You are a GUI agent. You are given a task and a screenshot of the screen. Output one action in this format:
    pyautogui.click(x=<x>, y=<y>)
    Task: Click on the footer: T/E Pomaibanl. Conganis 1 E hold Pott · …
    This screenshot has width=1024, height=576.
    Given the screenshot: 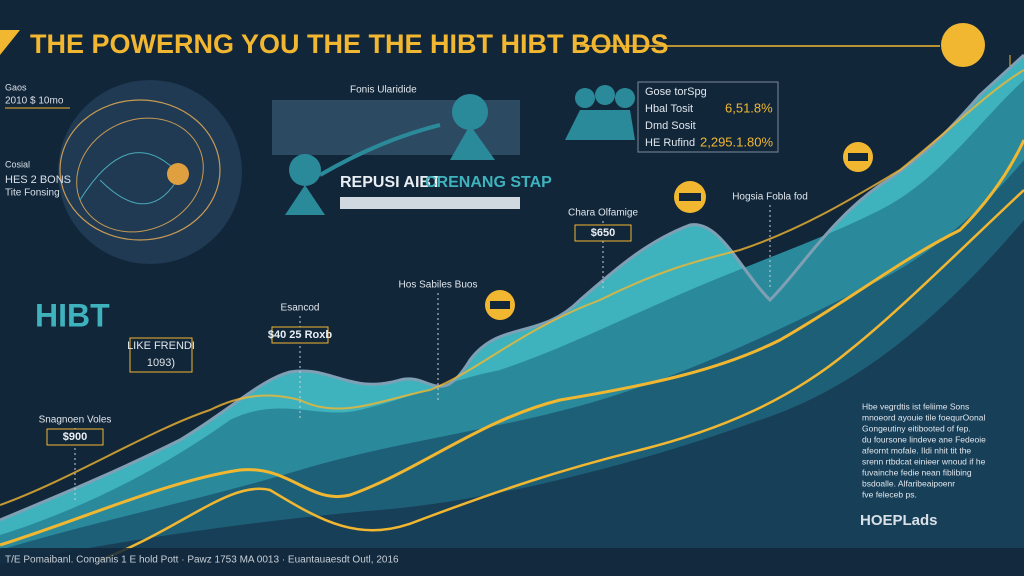 What is the action you would take?
    pyautogui.click(x=202, y=560)
    